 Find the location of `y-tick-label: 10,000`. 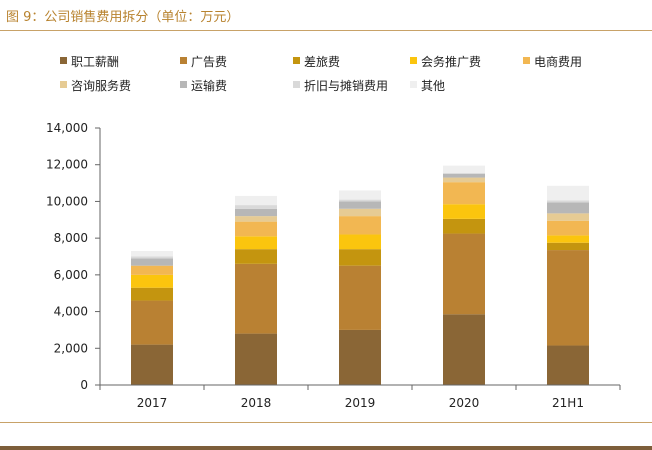

y-tick-label: 10,000 is located at coordinates (67, 201).